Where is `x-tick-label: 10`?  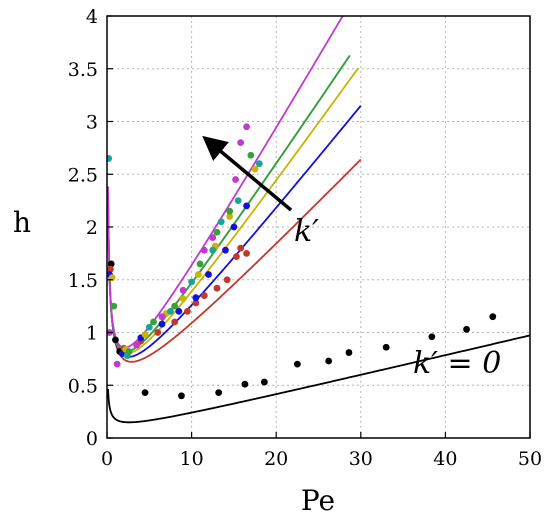
x-tick-label: 10 is located at coordinates (192, 459).